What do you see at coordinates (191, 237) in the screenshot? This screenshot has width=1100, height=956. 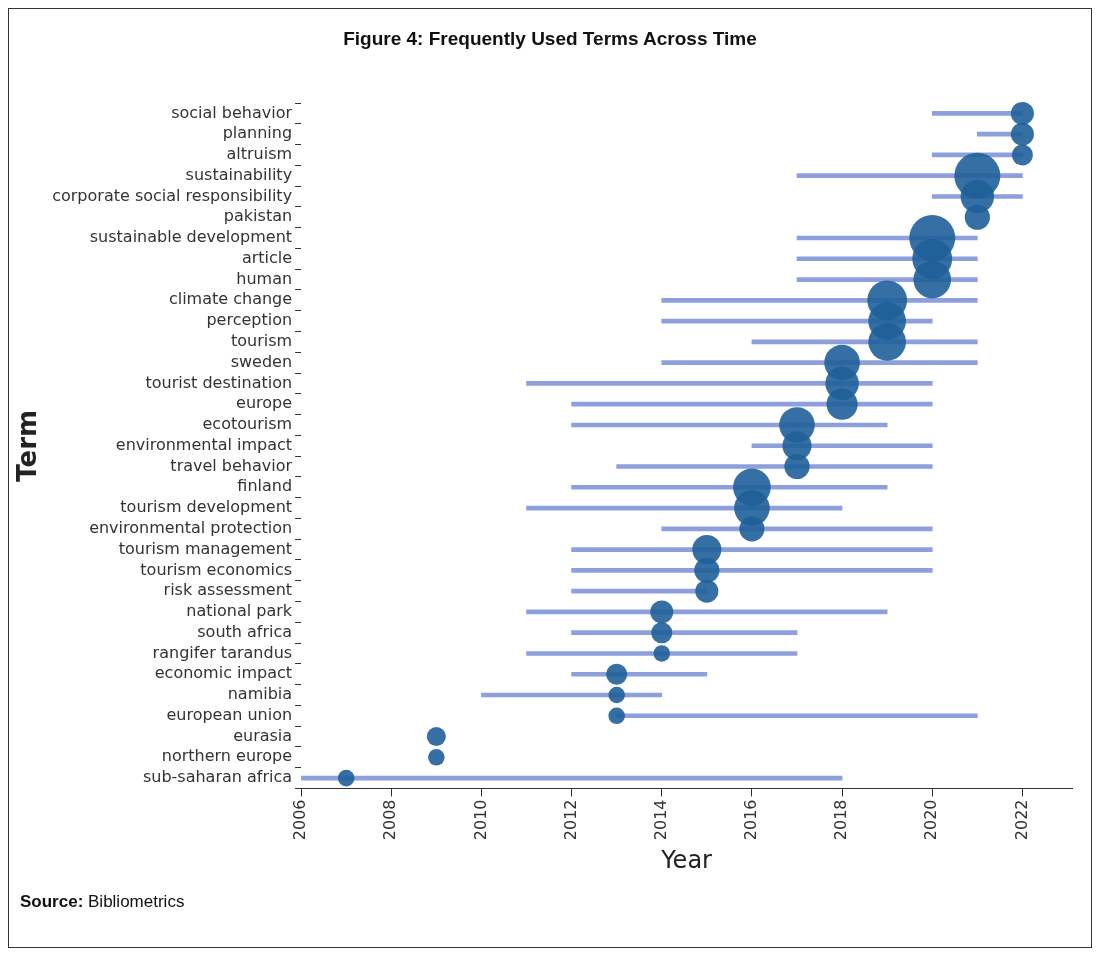 I see `y-tick-label: sustainable development` at bounding box center [191, 237].